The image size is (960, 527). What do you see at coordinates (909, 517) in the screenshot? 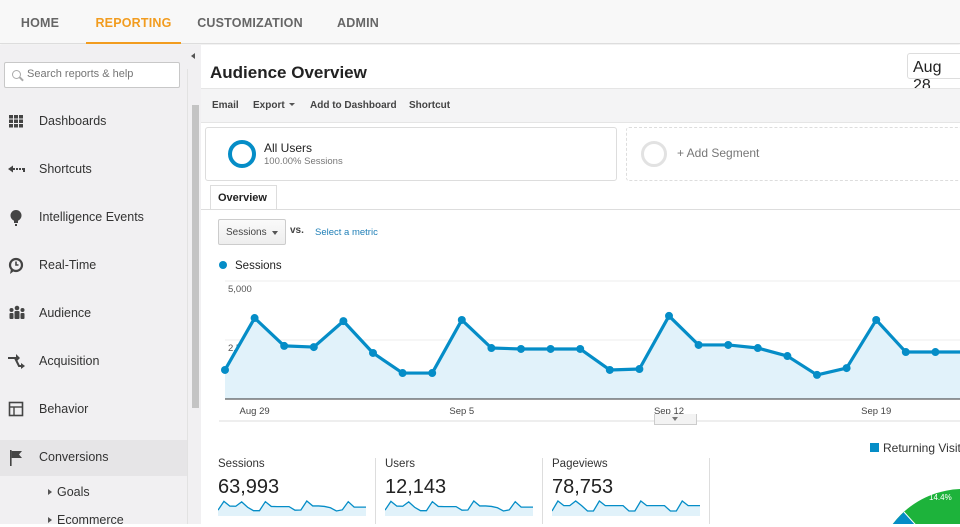
I see `pie-divider` at bounding box center [909, 517].